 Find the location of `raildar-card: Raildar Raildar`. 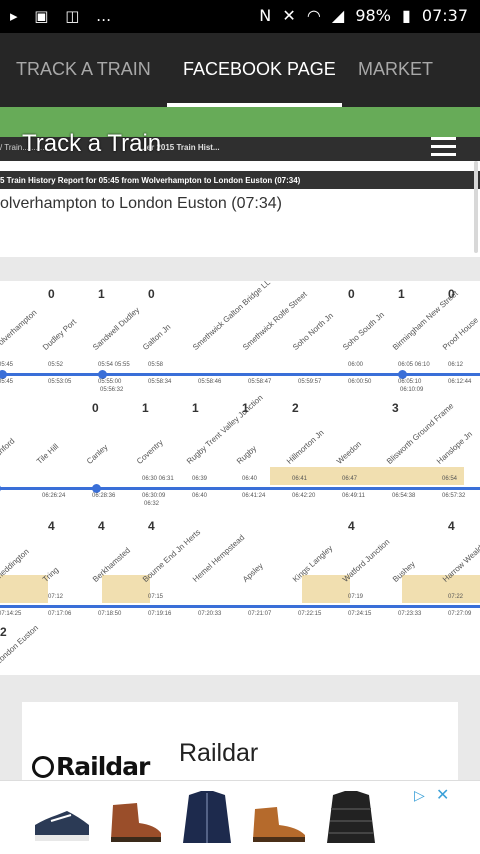

raildar-card: Raildar Raildar is located at coordinates (240, 742).